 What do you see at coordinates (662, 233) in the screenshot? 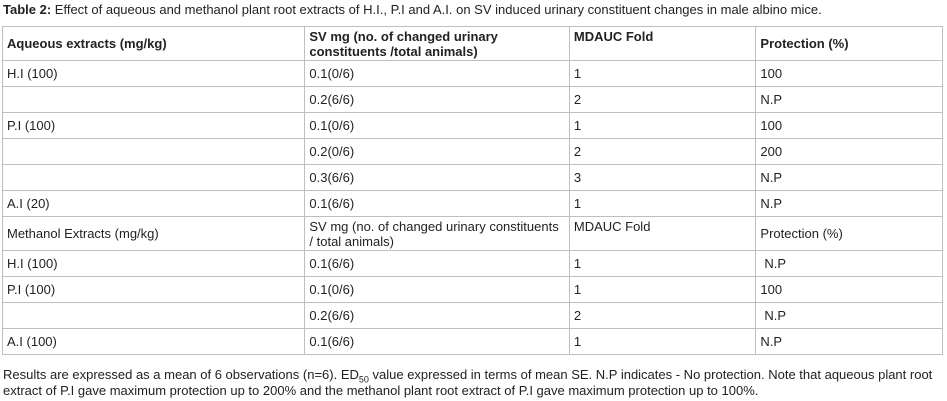
I see `methanol-header-mdauc: MDAUC Fold` at bounding box center [662, 233].